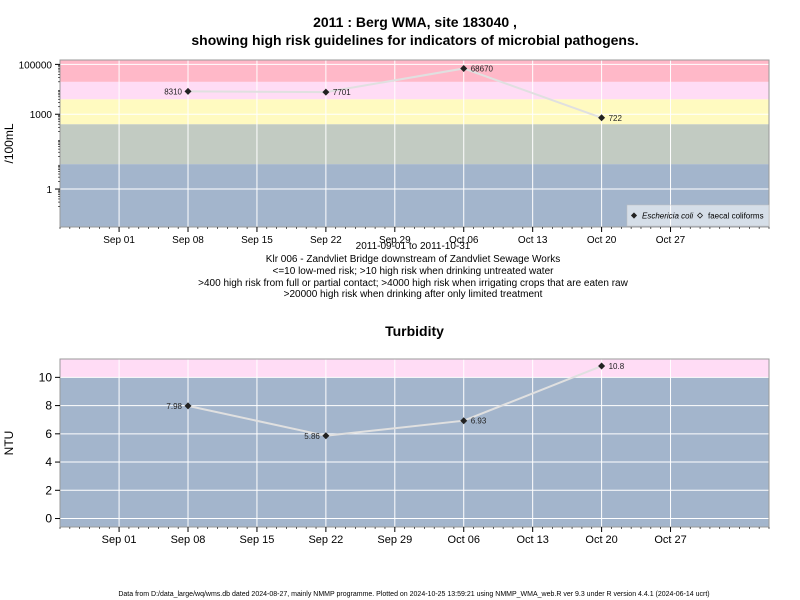 The height and width of the screenshot is (600, 800). What do you see at coordinates (482, 68) in the screenshot?
I see `data-label: 68670` at bounding box center [482, 68].